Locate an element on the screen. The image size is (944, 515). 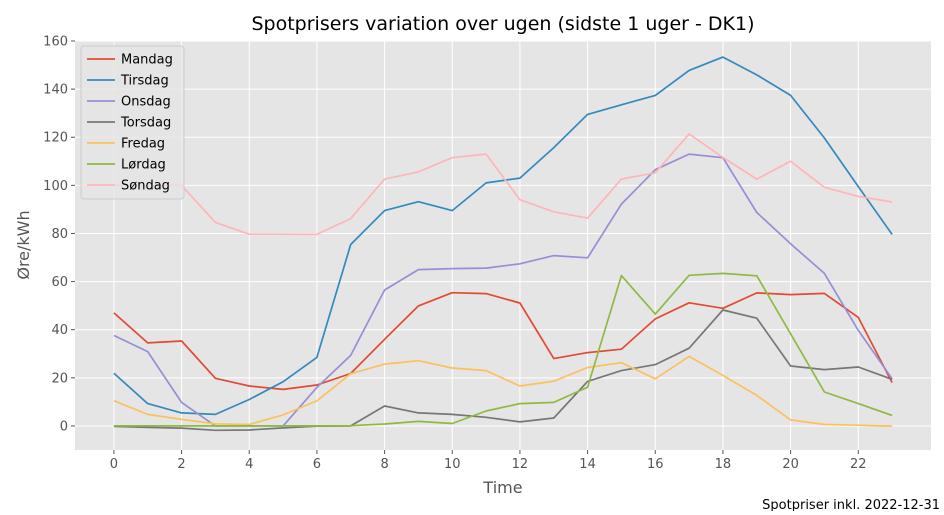
x-tick-label: 18 is located at coordinates (723, 464).